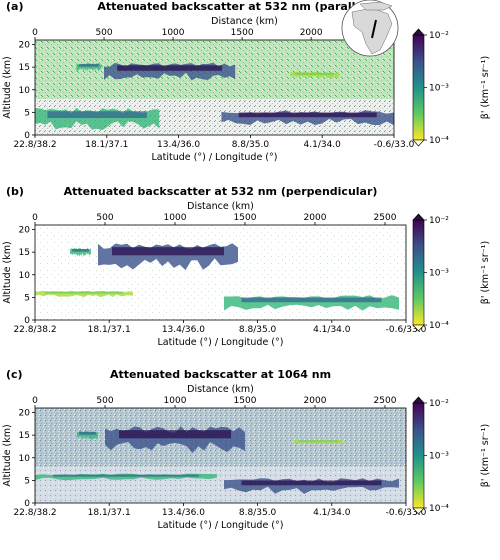 This screenshot has height=560, width=500. I want to click on globe-flight-track, so click(374, 29).